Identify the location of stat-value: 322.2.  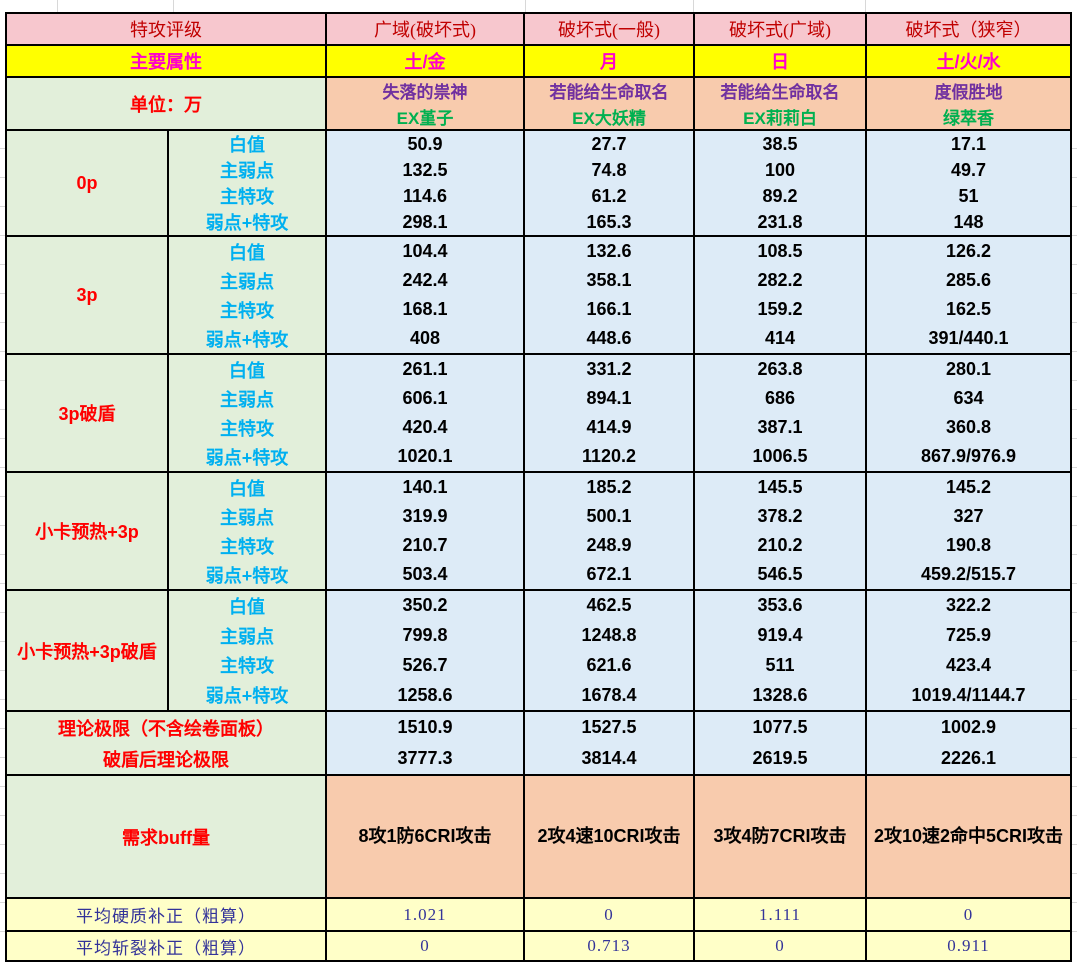
(968, 605).